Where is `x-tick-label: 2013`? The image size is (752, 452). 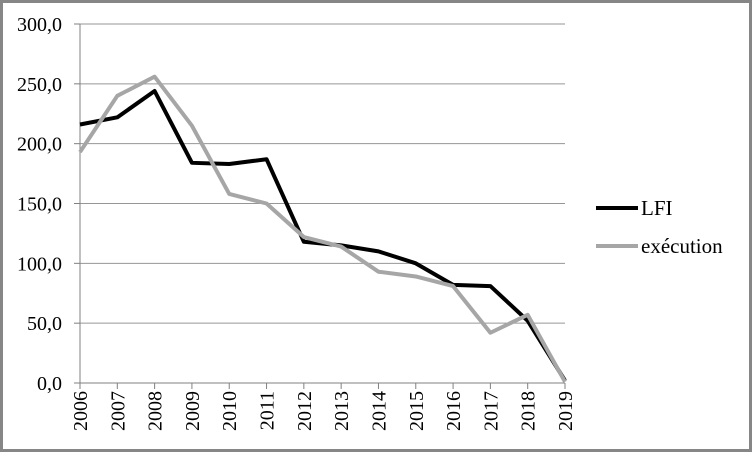 x-tick-label: 2013 is located at coordinates (342, 411).